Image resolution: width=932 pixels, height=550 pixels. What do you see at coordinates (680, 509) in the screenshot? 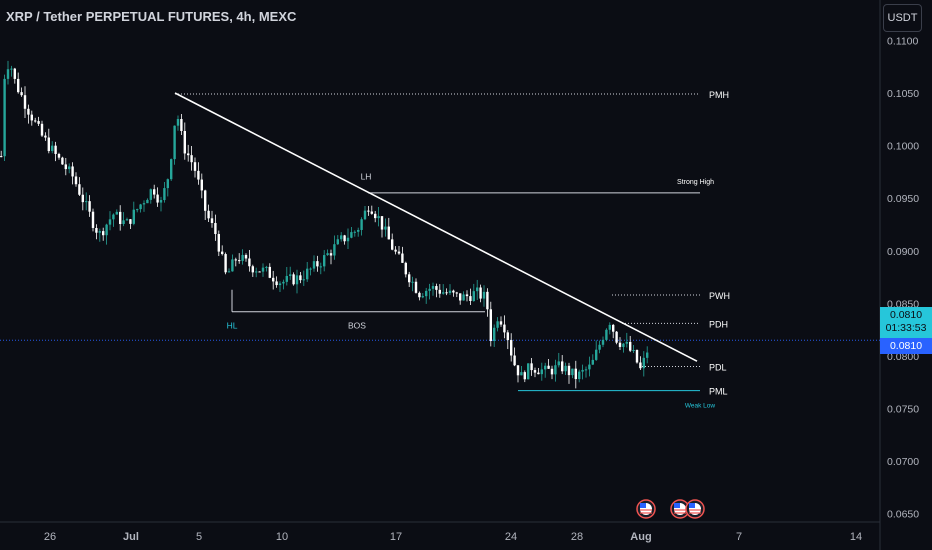
I see `event-flag-icon` at bounding box center [680, 509].